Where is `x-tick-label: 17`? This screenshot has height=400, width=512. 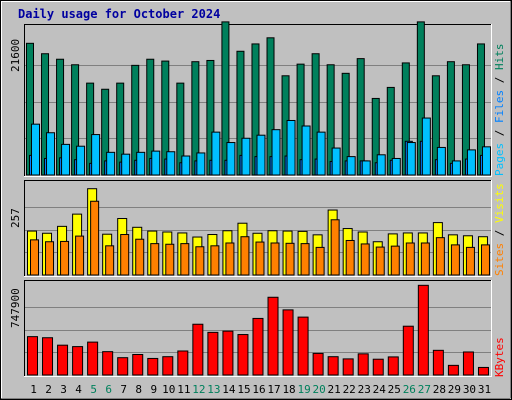 x-tick-label: 17 is located at coordinates (273, 389).